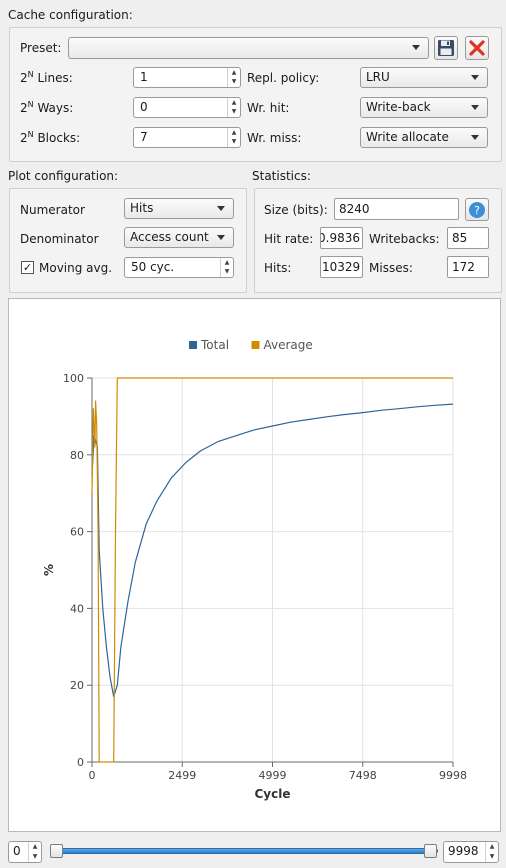 The image size is (506, 868). I want to click on lines-spinbox: 1 ▲ ▼, so click(187, 77).